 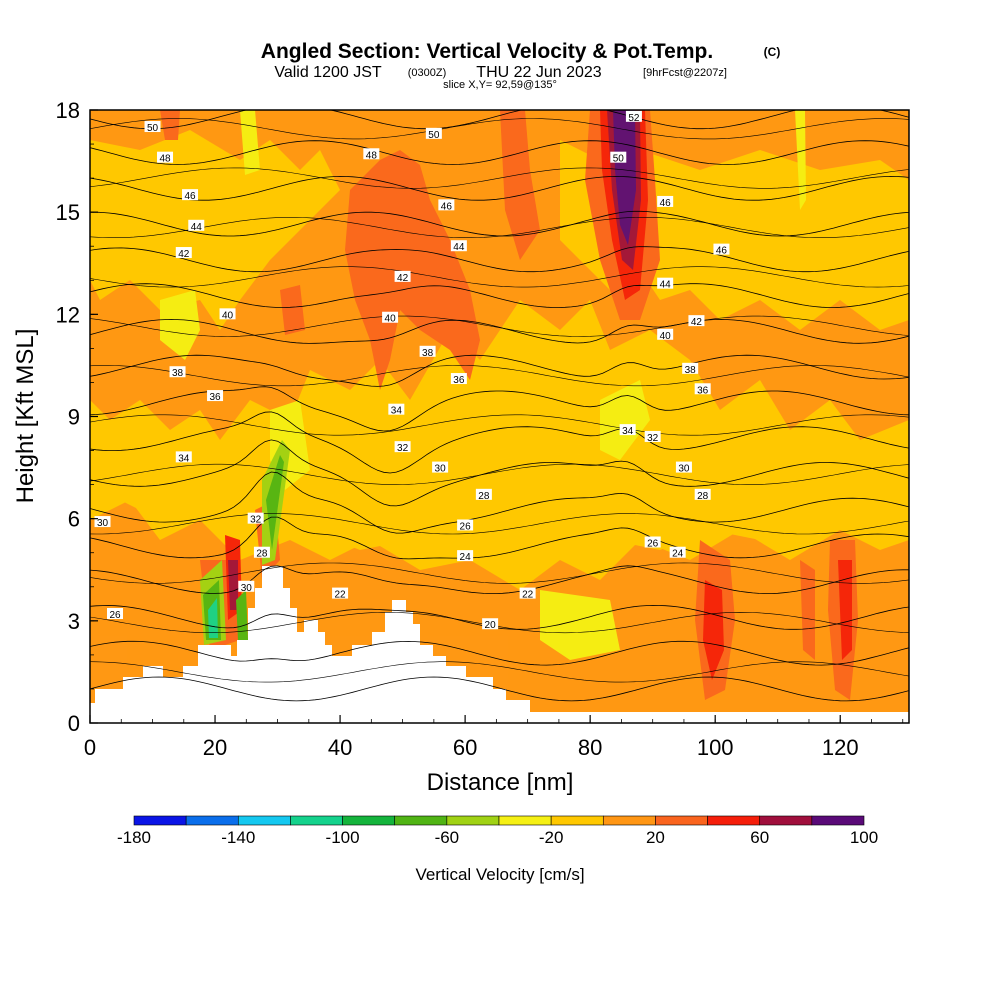 I want to click on x-tick-label: 40, so click(x=340, y=747).